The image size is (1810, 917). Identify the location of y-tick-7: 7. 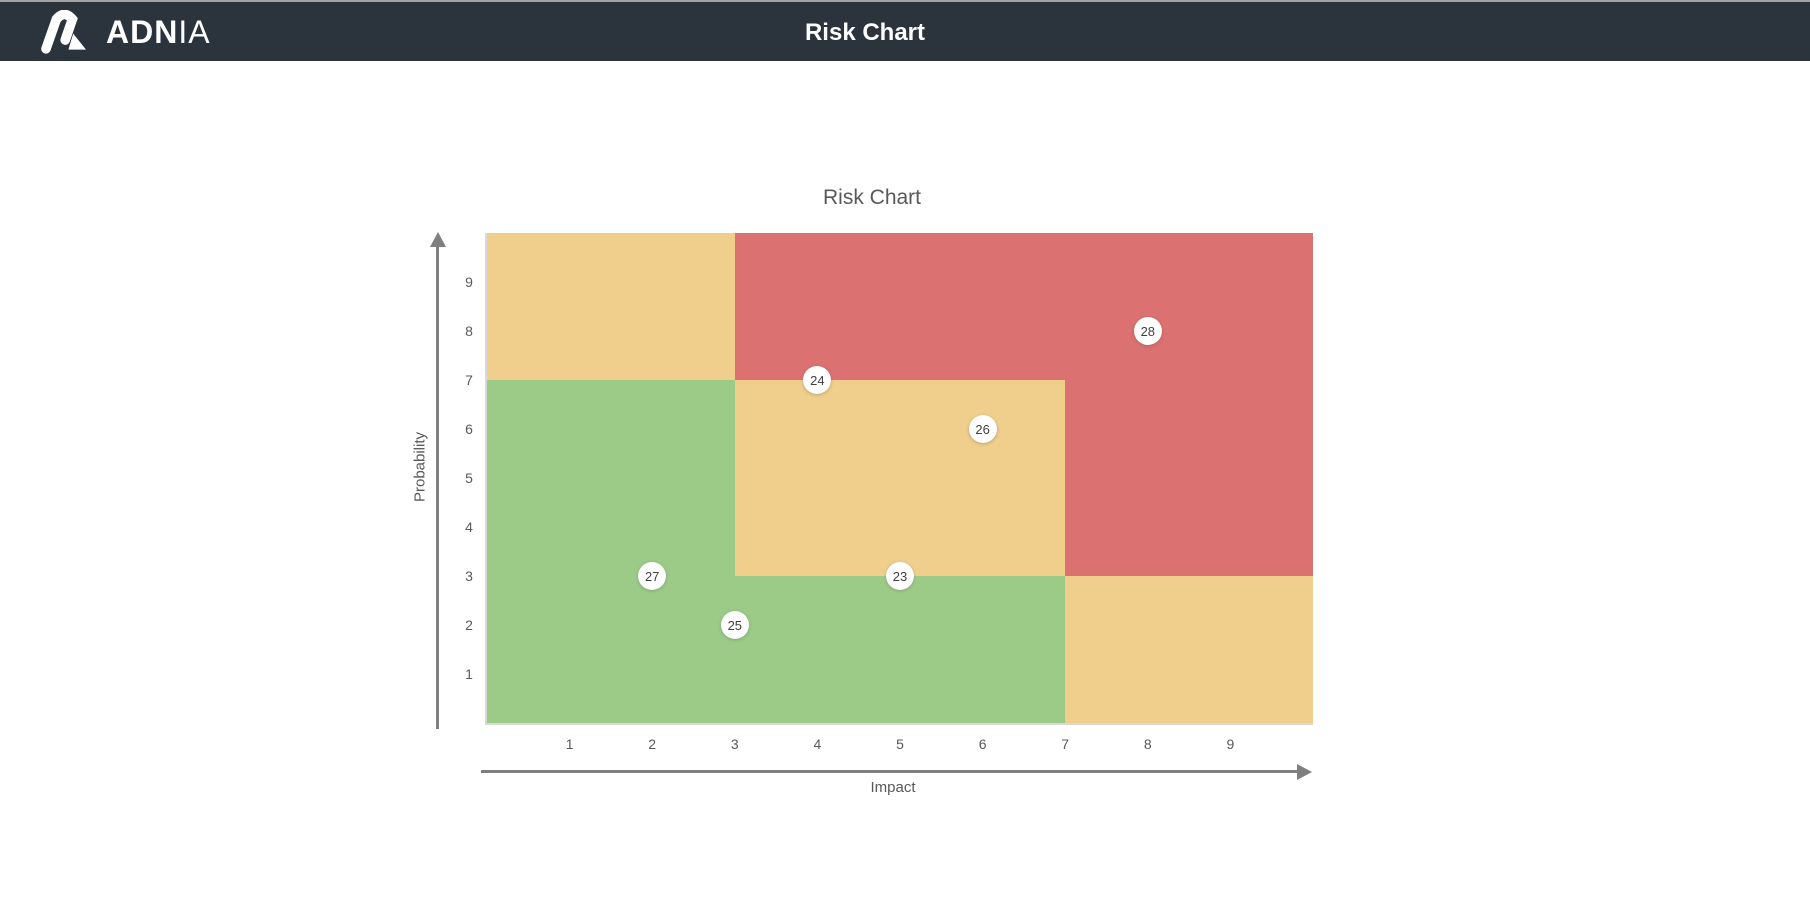
(469, 380).